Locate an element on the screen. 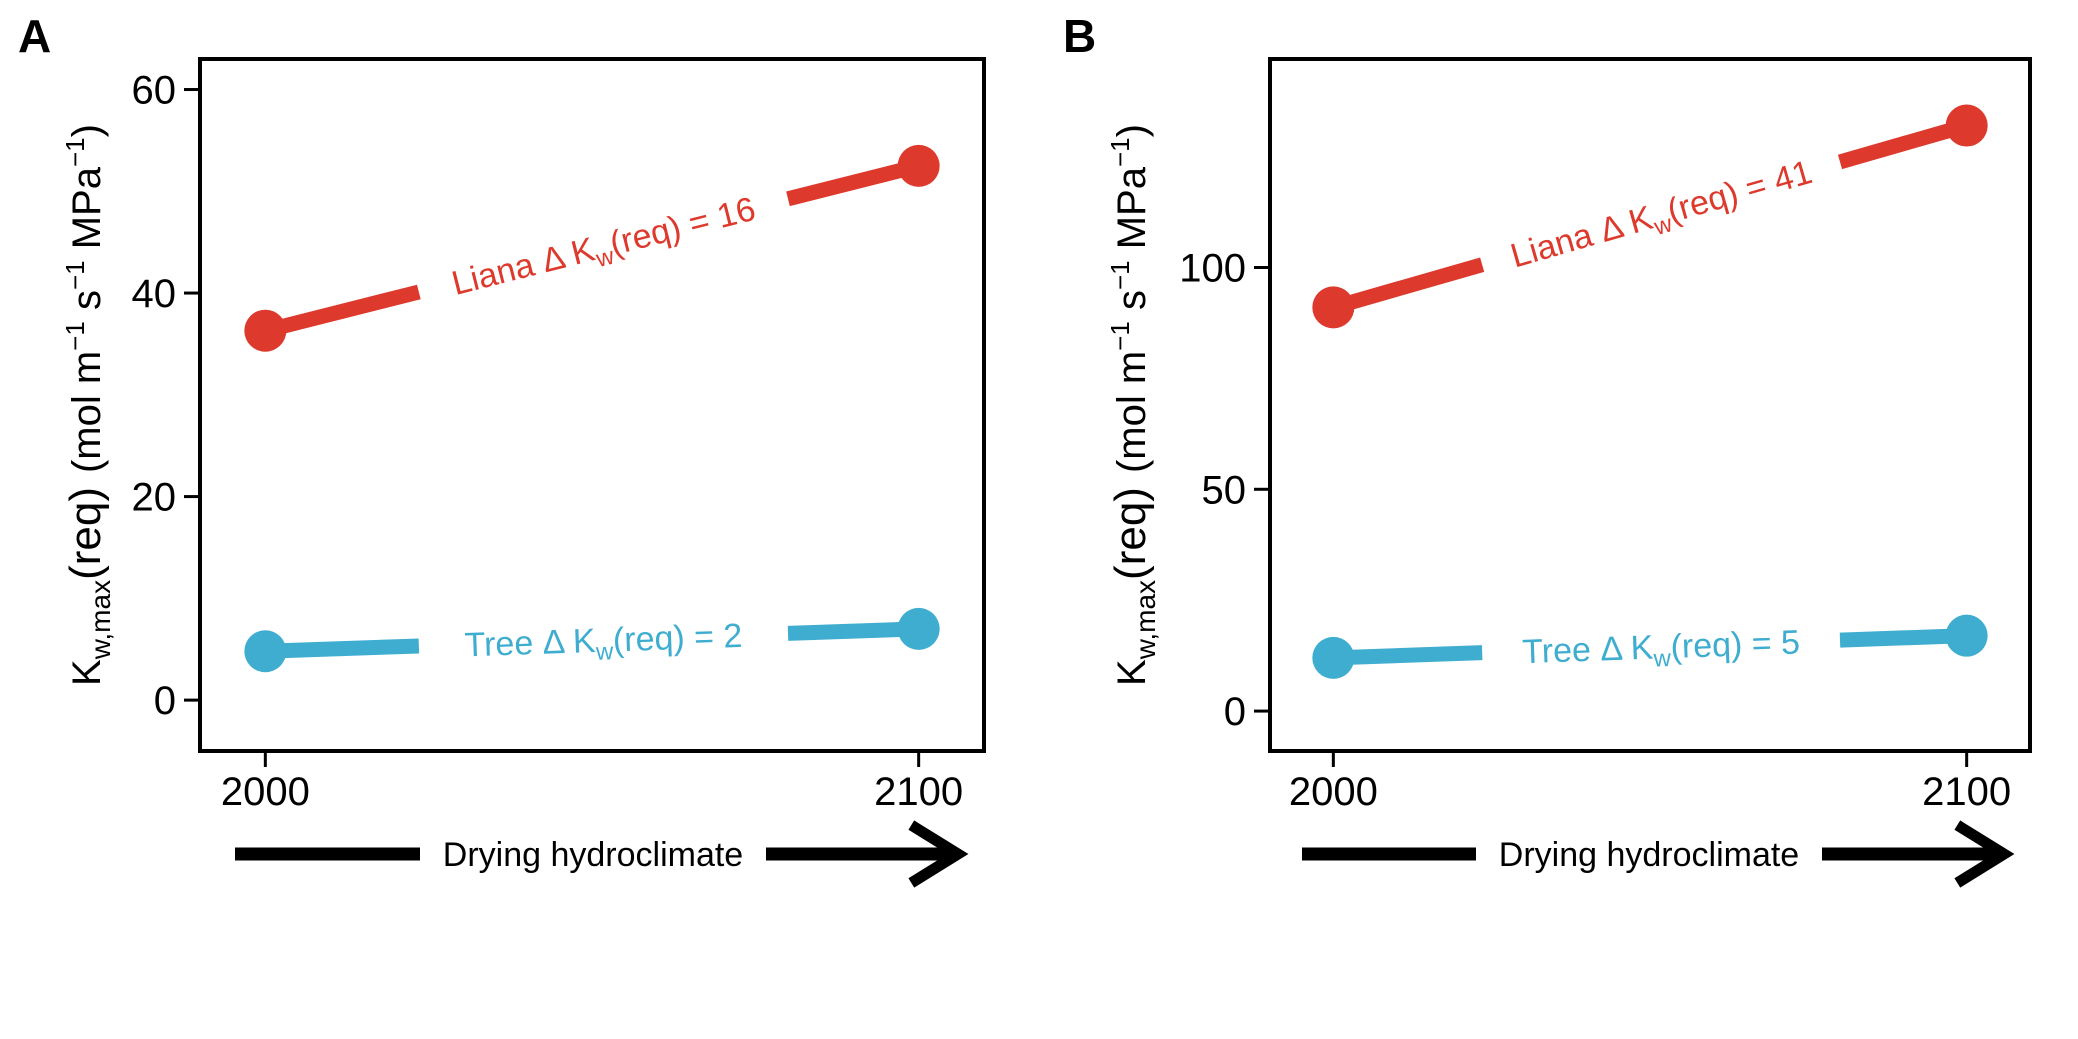 The width and height of the screenshot is (2078, 1039). series-liana: Liana Δ Kw(req) = 16 is located at coordinates (592, 248).